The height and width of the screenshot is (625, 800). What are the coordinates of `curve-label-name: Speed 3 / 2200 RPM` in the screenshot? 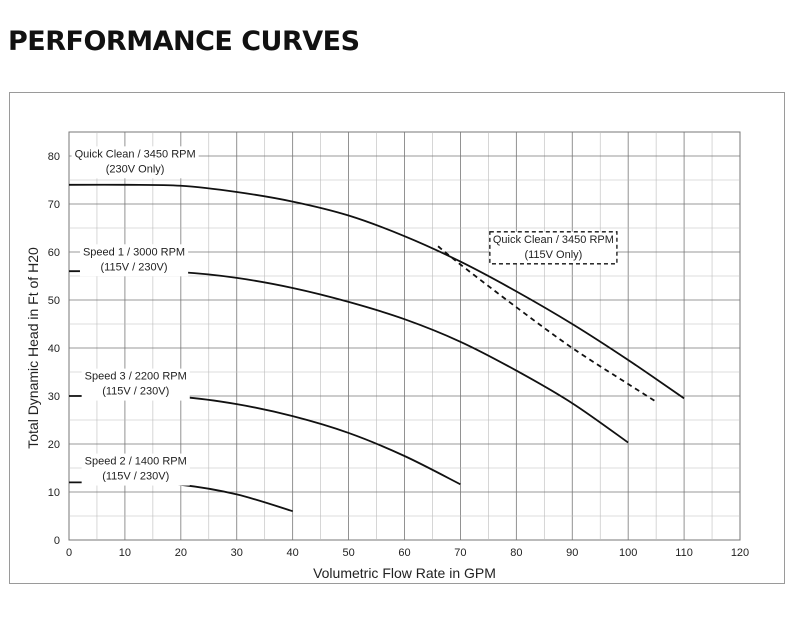 It's located at (136, 377).